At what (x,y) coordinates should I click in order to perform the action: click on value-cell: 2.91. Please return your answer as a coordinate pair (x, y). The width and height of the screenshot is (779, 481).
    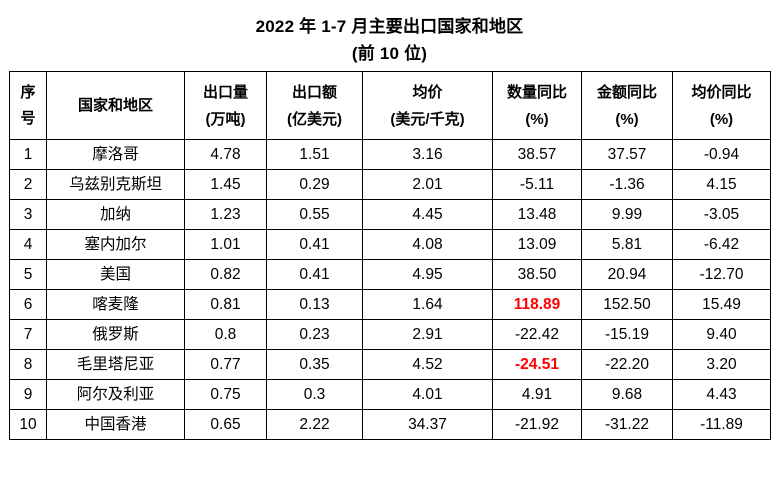
    Looking at the image, I should click on (427, 334).